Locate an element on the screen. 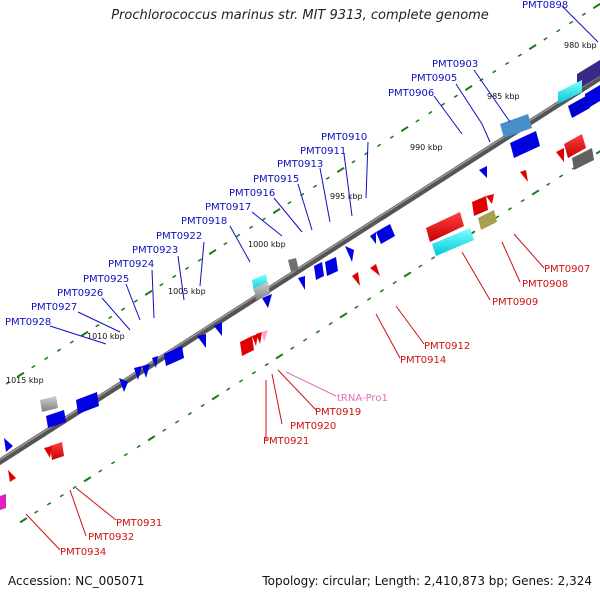 The image size is (600, 600). gene-label: PMT0925 is located at coordinates (106, 279).